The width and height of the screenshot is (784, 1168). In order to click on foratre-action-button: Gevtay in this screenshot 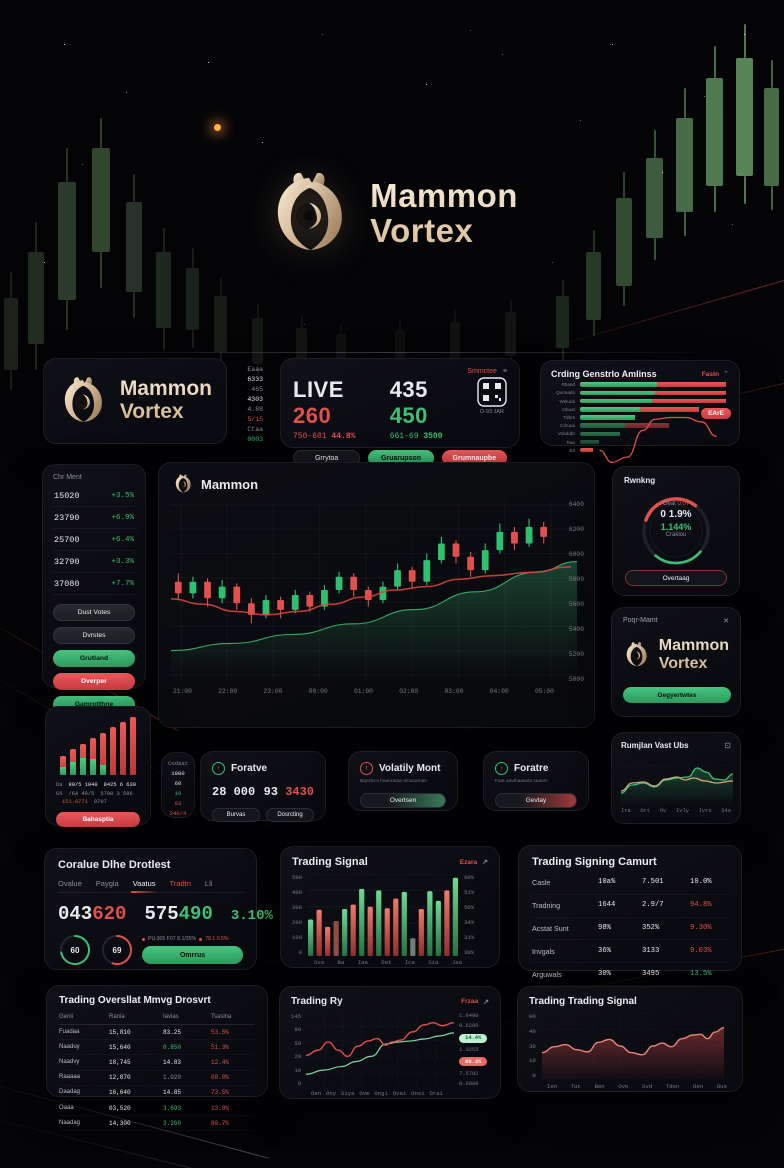, I will do `click(536, 800)`.